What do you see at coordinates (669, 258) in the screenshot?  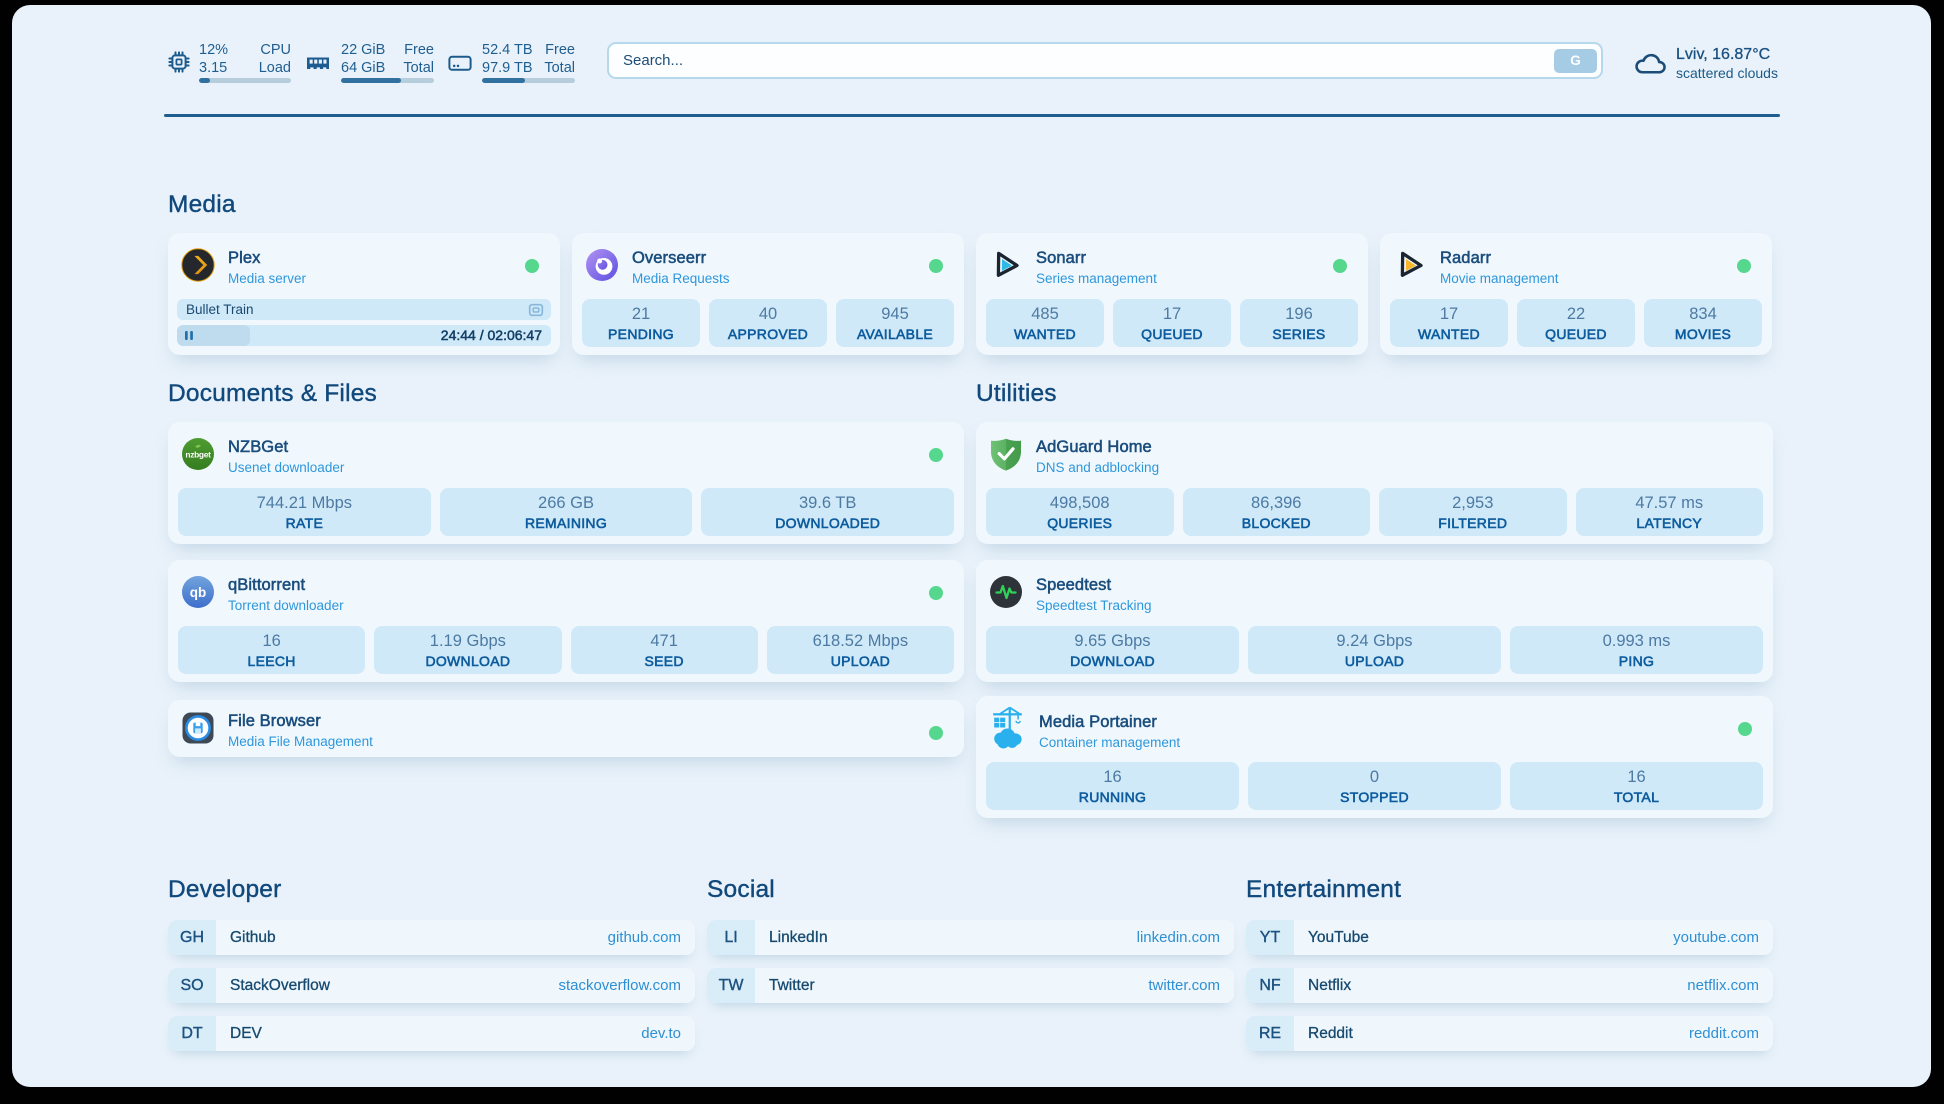 I see `app-name-overseerr: Overseerr` at bounding box center [669, 258].